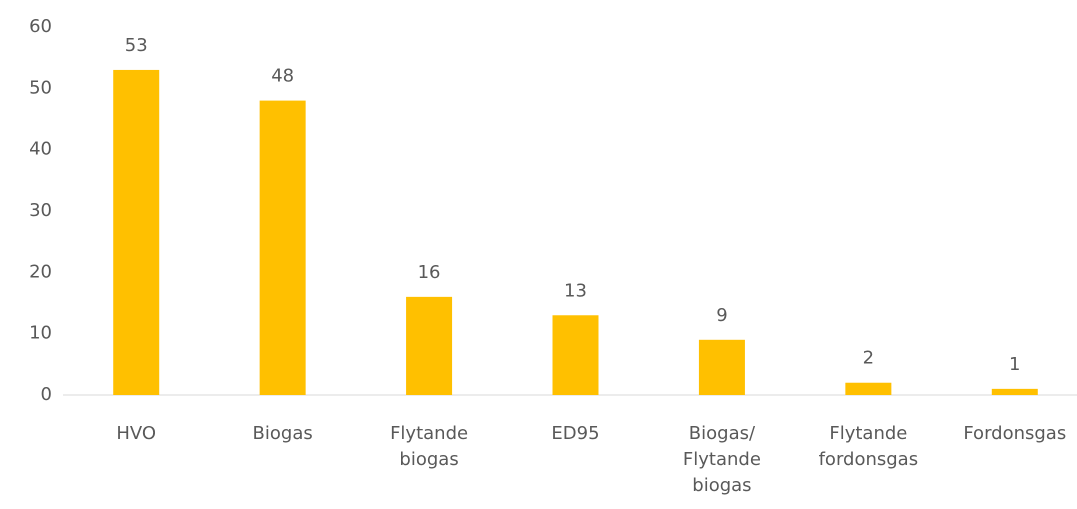  What do you see at coordinates (429, 446) in the screenshot?
I see `x-tick-label: Flytande biogas` at bounding box center [429, 446].